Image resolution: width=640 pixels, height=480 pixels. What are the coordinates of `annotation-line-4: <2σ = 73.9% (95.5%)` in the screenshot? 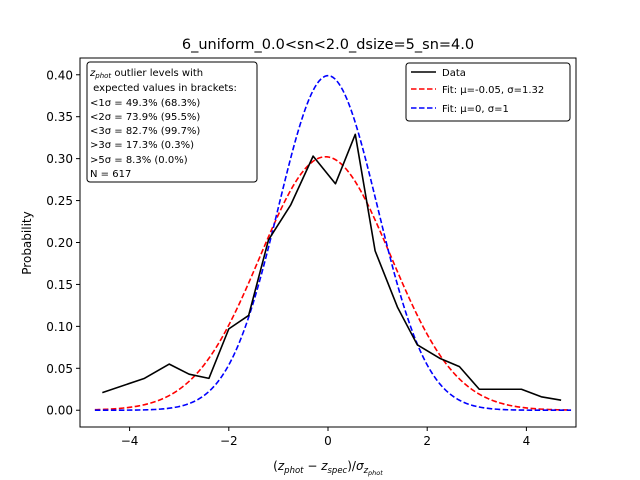 It's located at (145, 117).